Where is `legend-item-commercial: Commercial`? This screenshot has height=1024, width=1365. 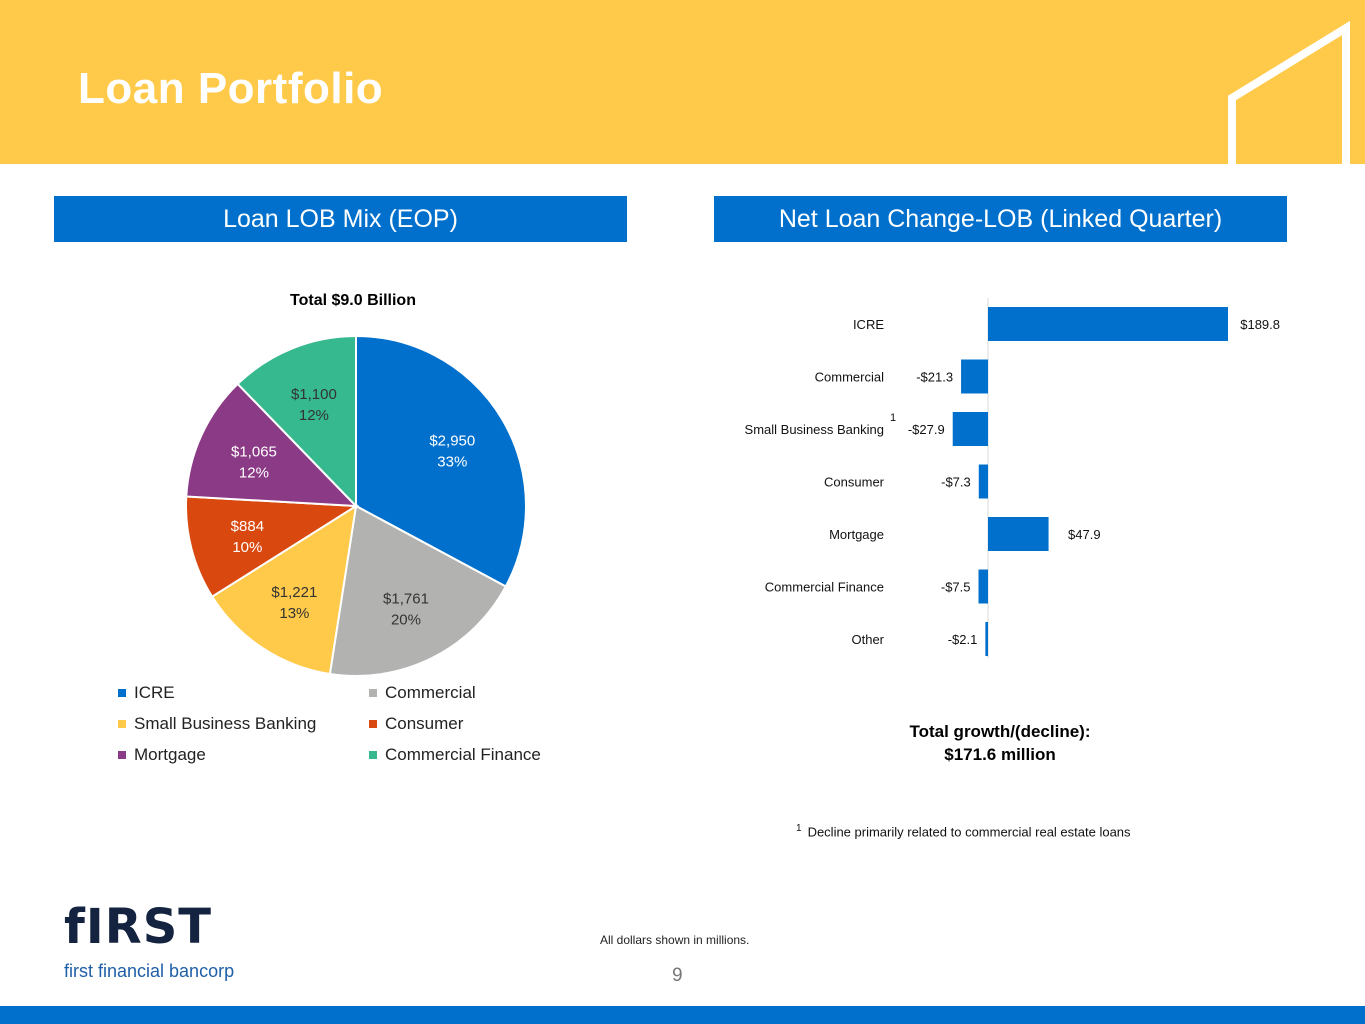 legend-item-commercial: Commercial is located at coordinates (494, 693).